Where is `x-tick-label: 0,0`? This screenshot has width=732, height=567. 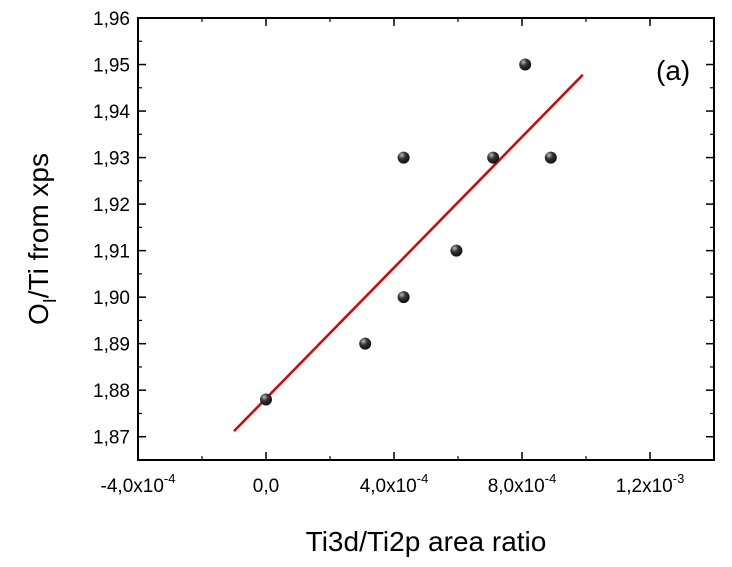
x-tick-label: 0,0 is located at coordinates (266, 486).